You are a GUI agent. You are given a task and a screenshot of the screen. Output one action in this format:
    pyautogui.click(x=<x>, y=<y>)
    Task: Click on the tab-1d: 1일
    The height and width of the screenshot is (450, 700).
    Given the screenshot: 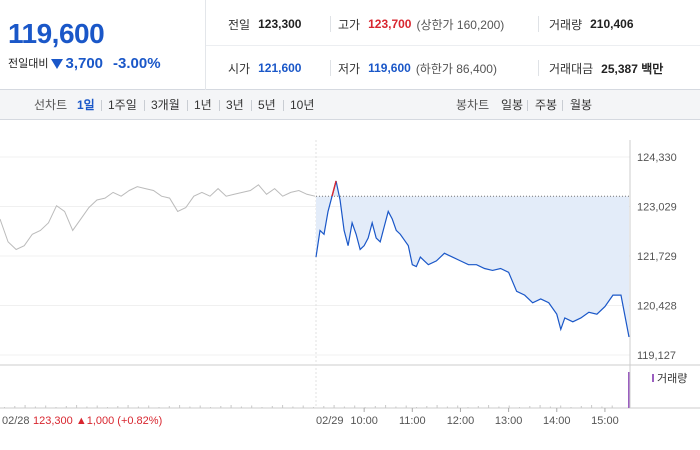 What is the action you would take?
    pyautogui.click(x=86, y=105)
    